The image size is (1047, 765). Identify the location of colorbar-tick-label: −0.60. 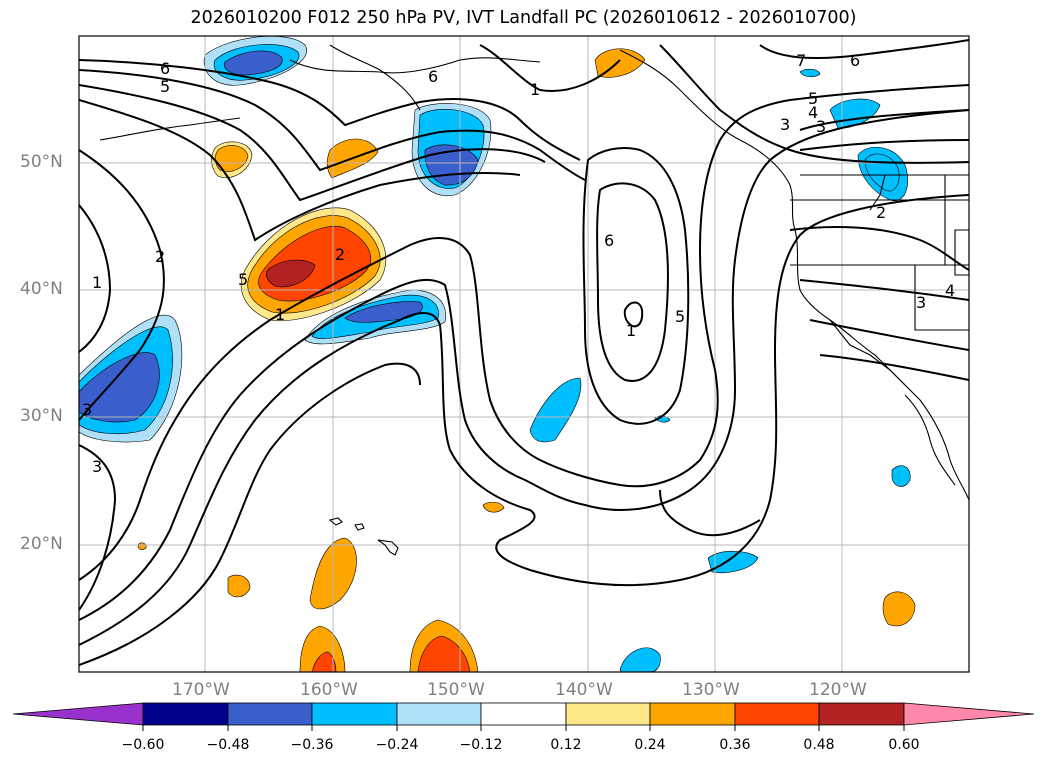
(143, 745).